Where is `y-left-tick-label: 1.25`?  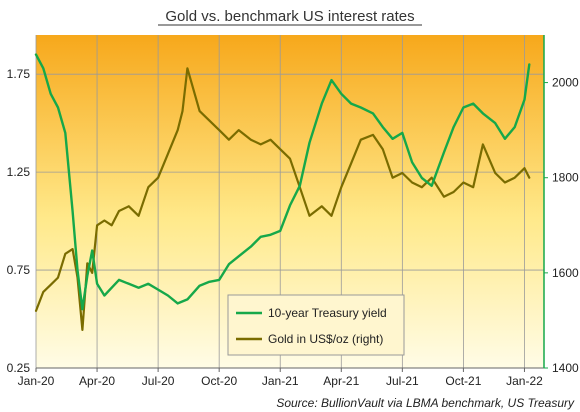 y-left-tick-label: 1.25 is located at coordinates (19, 172).